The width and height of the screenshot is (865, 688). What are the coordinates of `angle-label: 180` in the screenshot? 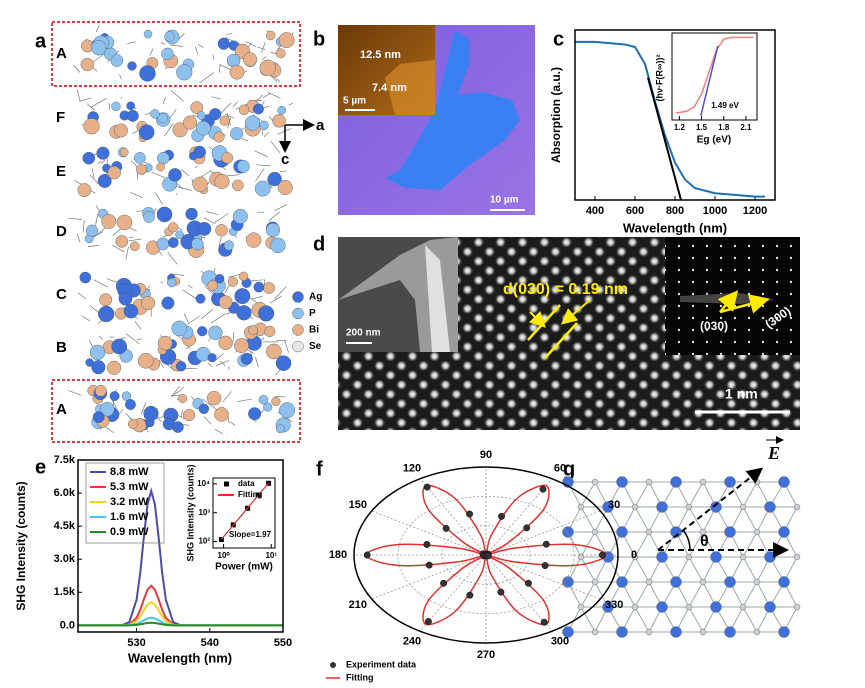 It's located at (338, 555).